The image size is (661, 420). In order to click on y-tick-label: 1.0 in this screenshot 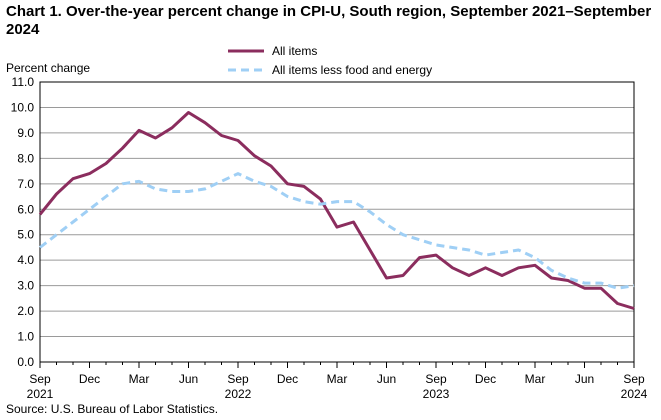, I will do `click(25, 337)`.